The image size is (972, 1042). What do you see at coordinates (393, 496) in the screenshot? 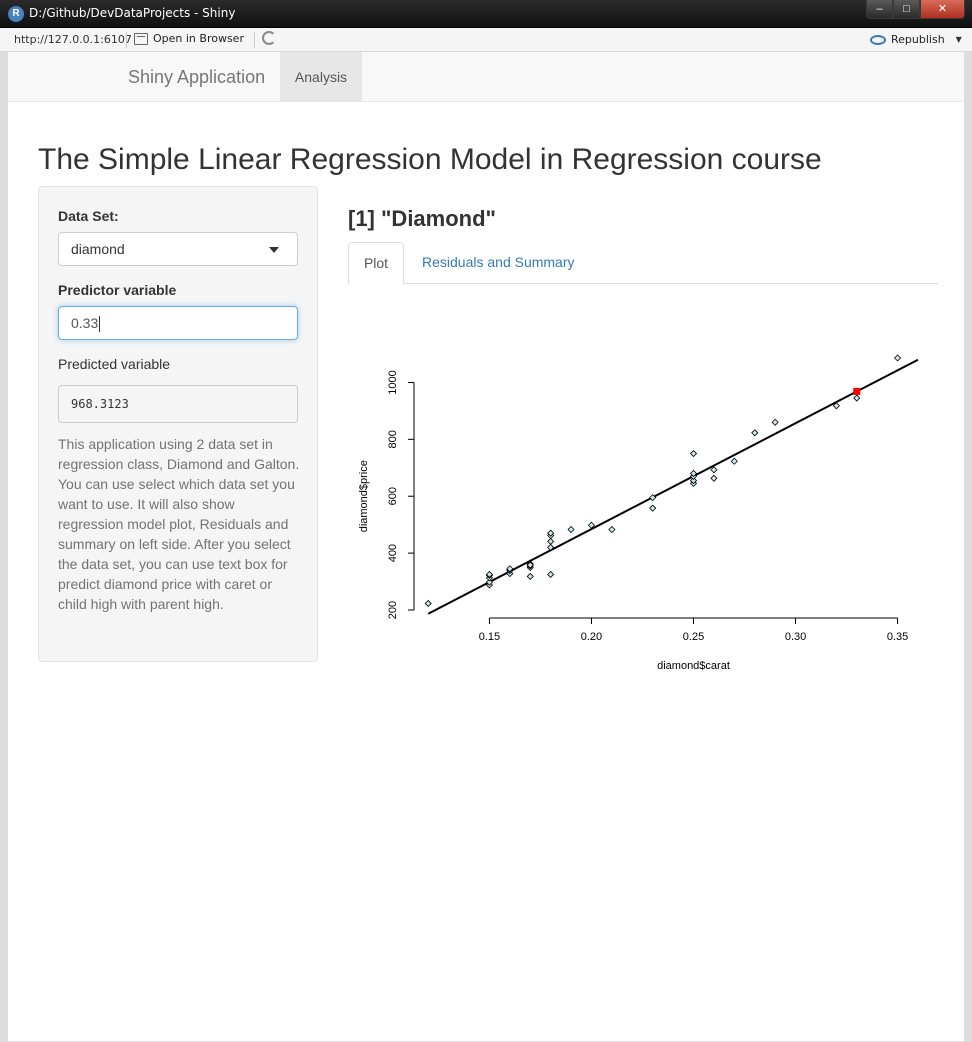
I see `y-tick-label: 600` at bounding box center [393, 496].